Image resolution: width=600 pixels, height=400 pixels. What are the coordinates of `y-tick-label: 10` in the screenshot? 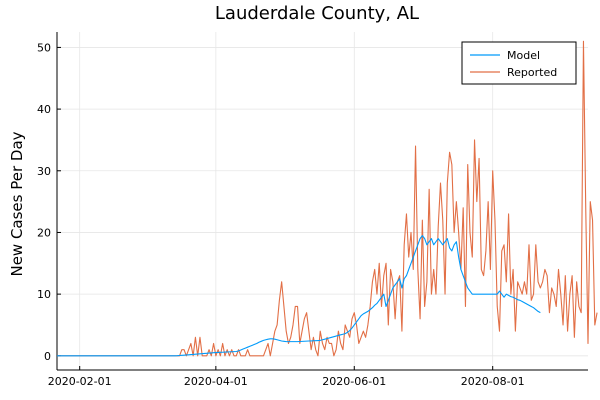 It's located at (44, 294).